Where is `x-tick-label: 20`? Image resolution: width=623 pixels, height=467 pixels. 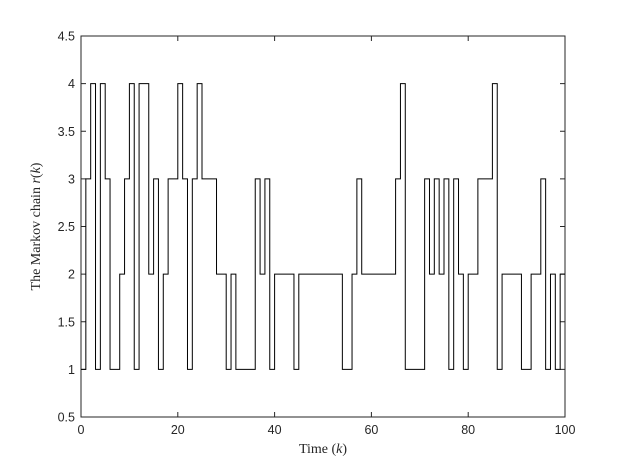 x-tick-label: 20 is located at coordinates (178, 430).